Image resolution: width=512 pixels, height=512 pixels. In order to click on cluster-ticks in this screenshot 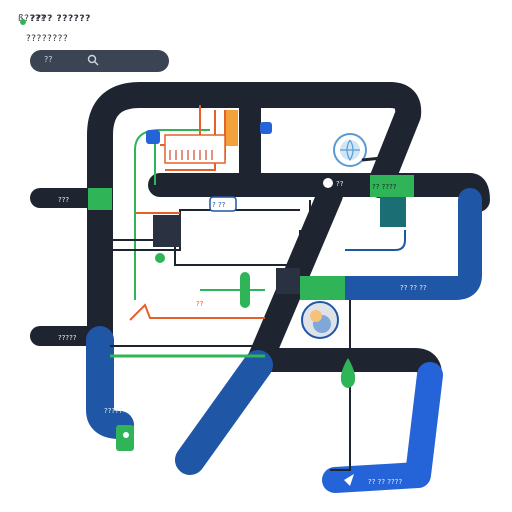, I will do `click(191, 155)`.